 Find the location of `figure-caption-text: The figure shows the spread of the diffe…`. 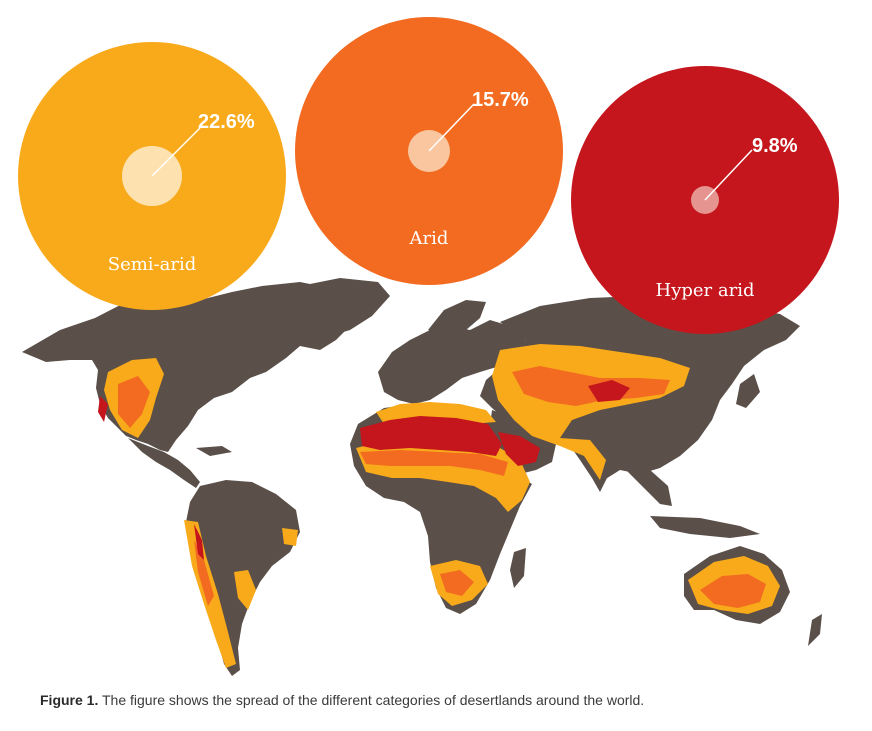

figure-caption-text: The figure shows the spread of the diffe… is located at coordinates (371, 700).